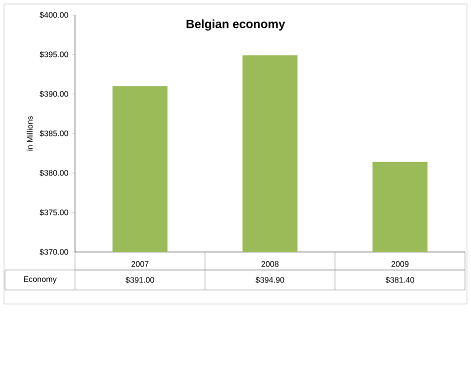 This screenshot has height=374, width=471. What do you see at coordinates (54, 212) in the screenshot?
I see `y-tick-label: $375.00` at bounding box center [54, 212].